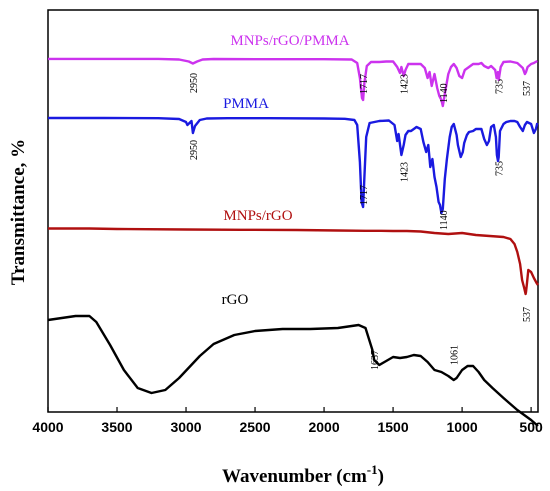 The width and height of the screenshot is (550, 491). What do you see at coordinates (185, 427) in the screenshot?
I see `x-tick-label-3000: 3000` at bounding box center [185, 427].